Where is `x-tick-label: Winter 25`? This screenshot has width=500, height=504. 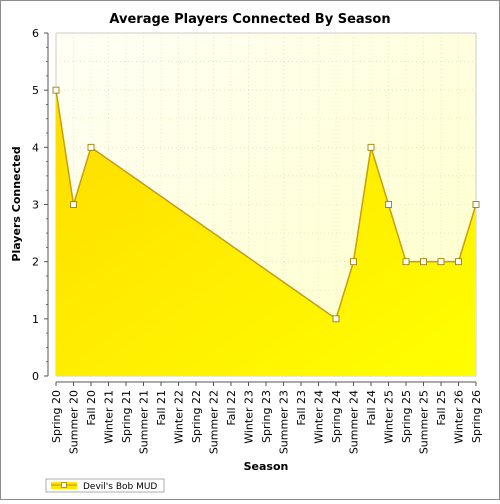
x-tick-label: Winter 25 is located at coordinates (389, 417).